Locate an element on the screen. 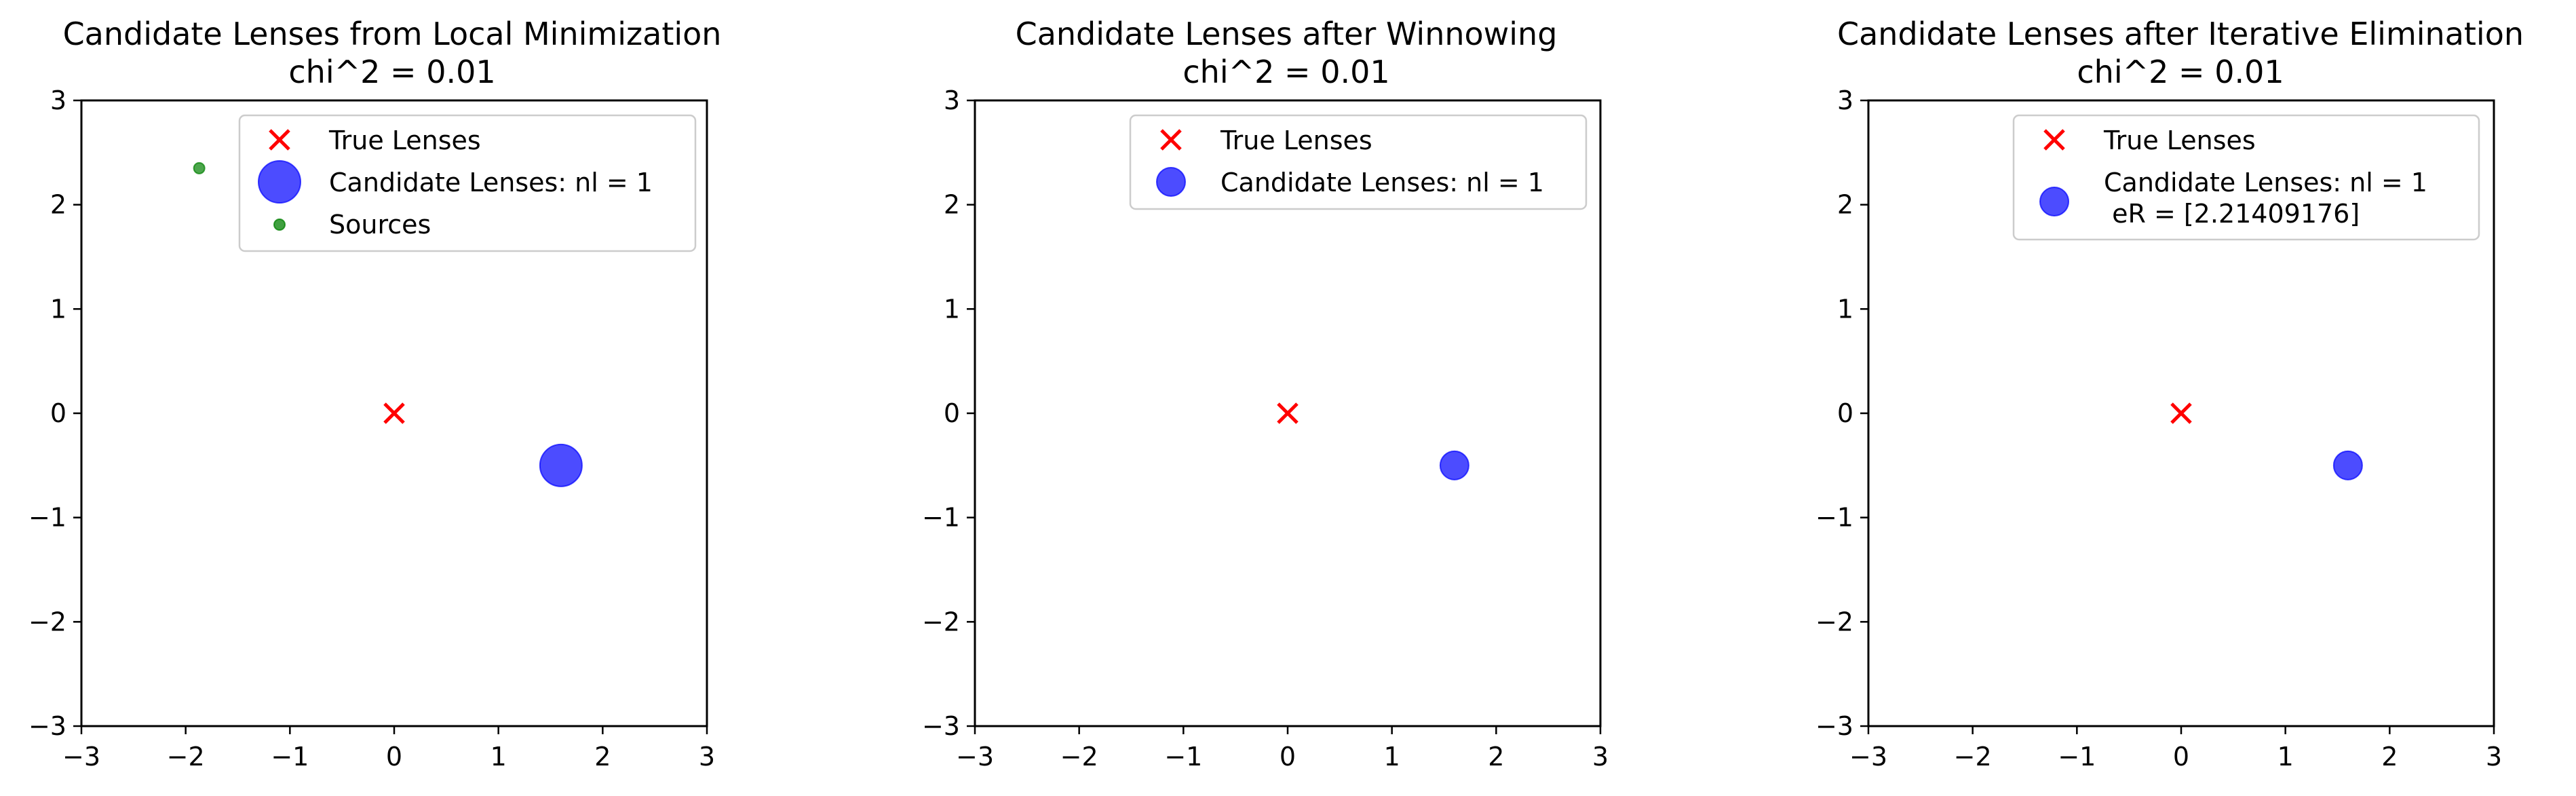  panel-2-legend: True Lenses Candidate Lenses: nl = 1 is located at coordinates (1358, 162).